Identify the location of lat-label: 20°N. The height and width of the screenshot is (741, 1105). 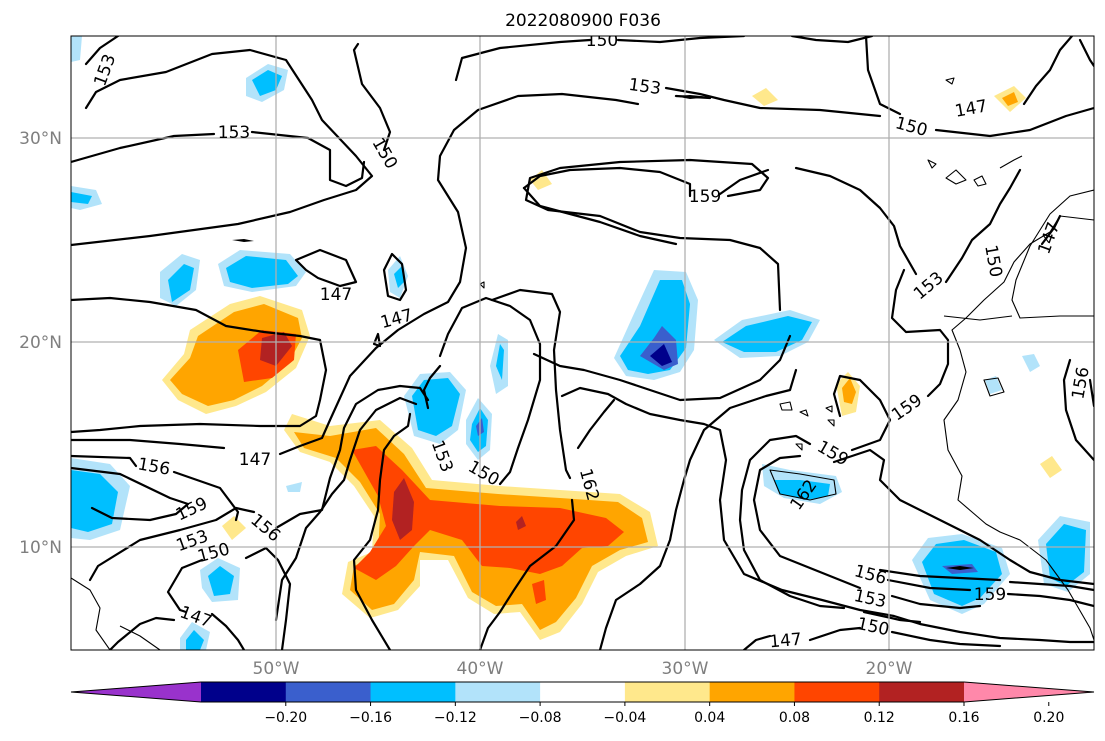
(40, 343).